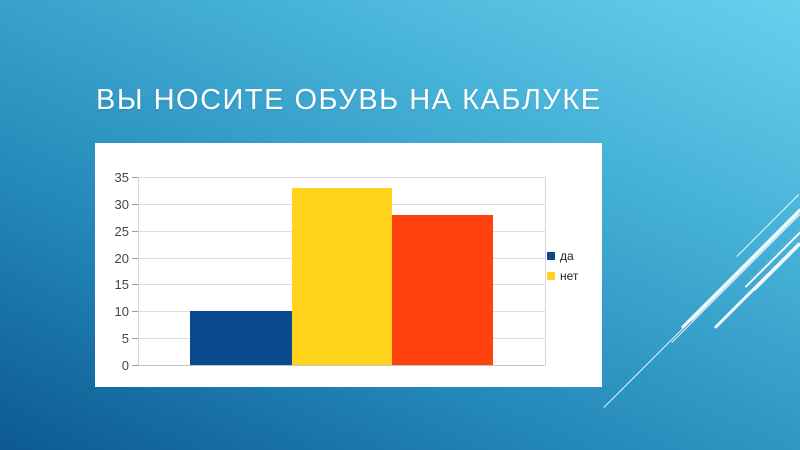  Describe the element at coordinates (241, 338) in the screenshot. I see `bar-да` at that location.